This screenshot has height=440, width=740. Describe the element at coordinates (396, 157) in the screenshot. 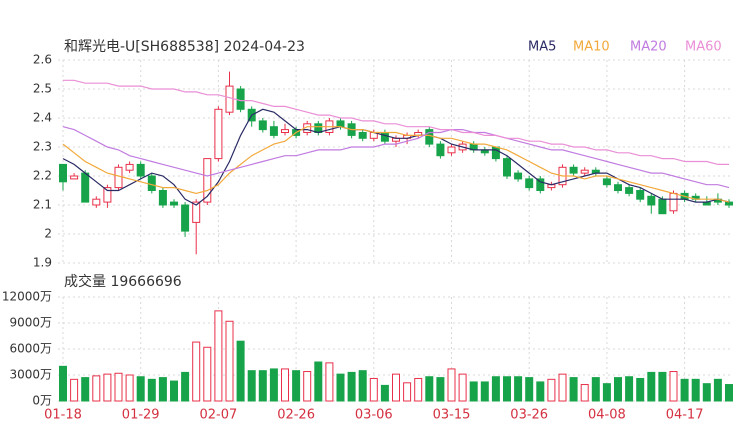

I see `ma-line` at that location.